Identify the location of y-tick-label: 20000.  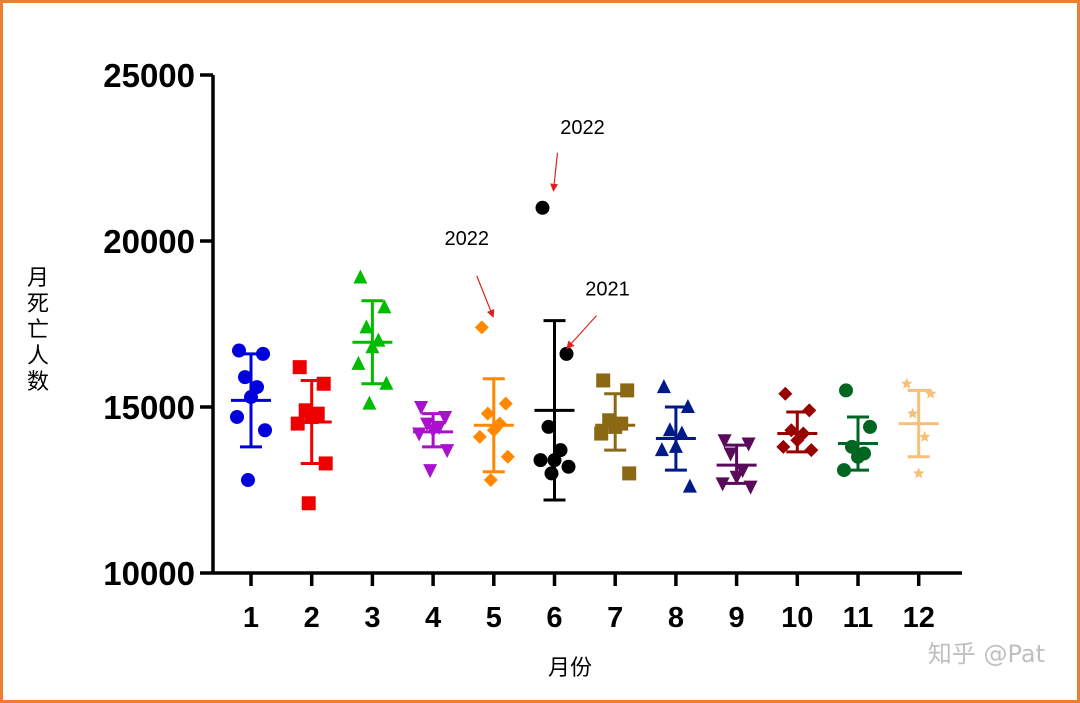
(149, 241).